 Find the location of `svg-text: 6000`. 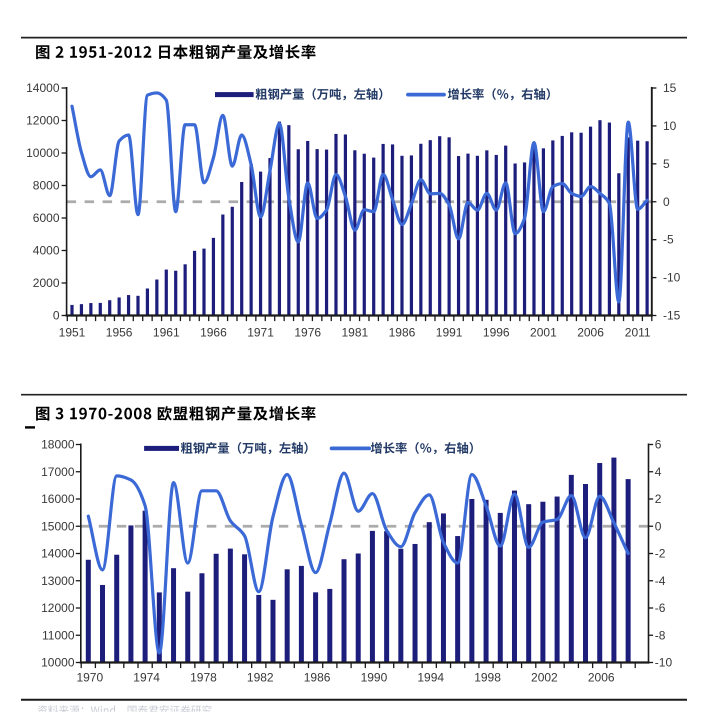

svg-text: 6000 is located at coordinates (46, 218).